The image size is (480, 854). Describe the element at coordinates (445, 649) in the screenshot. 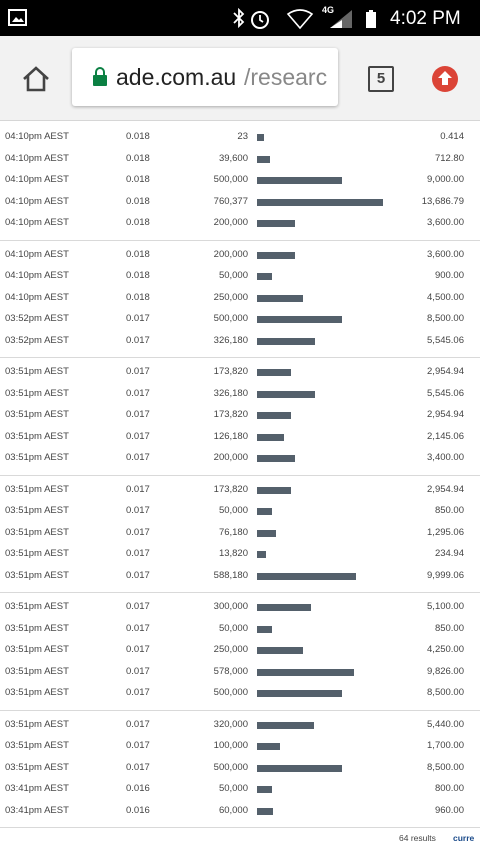

I see `trade-value: 4,250.00` at that location.